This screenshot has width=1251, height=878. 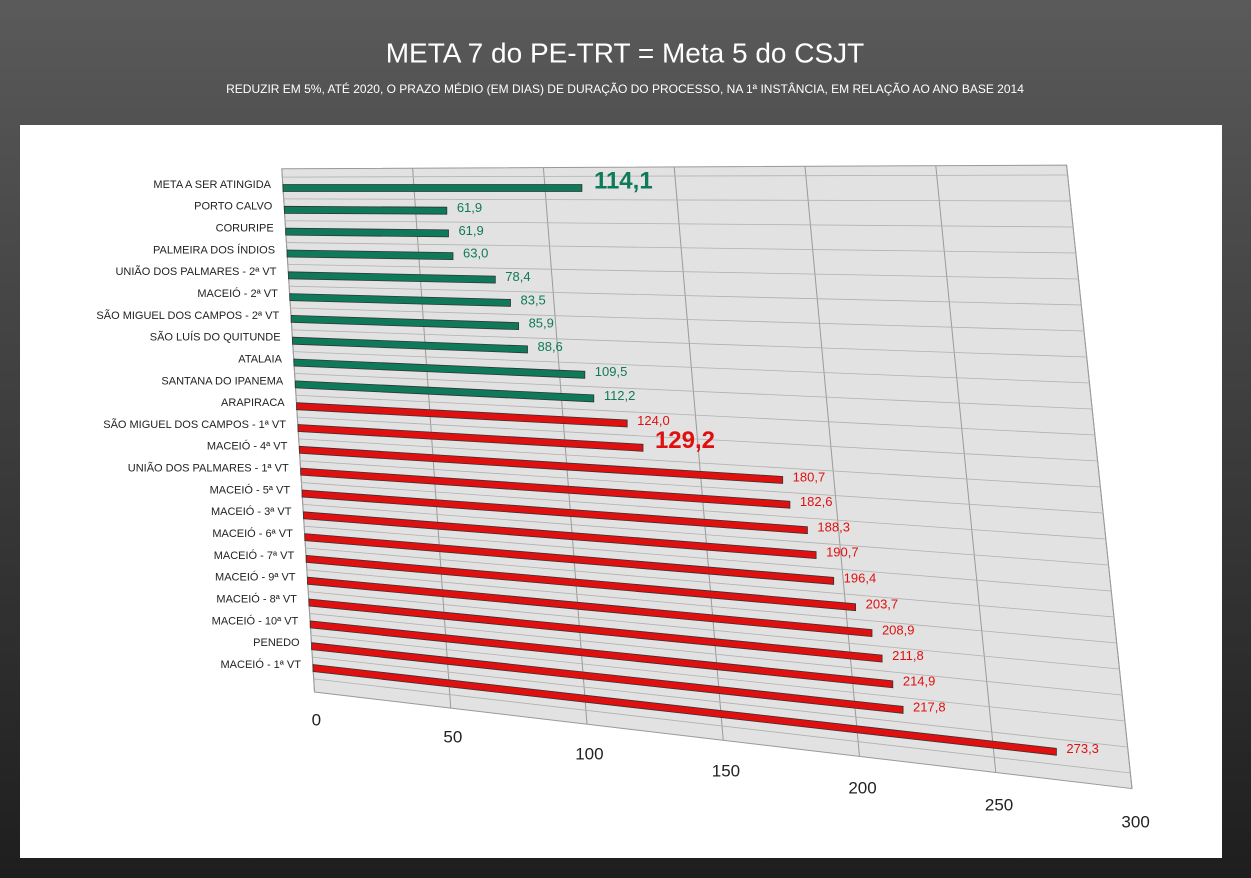 What do you see at coordinates (215, 337) in the screenshot?
I see `y-tick-label: SÃO LUÍS DO QUITUNDE` at bounding box center [215, 337].